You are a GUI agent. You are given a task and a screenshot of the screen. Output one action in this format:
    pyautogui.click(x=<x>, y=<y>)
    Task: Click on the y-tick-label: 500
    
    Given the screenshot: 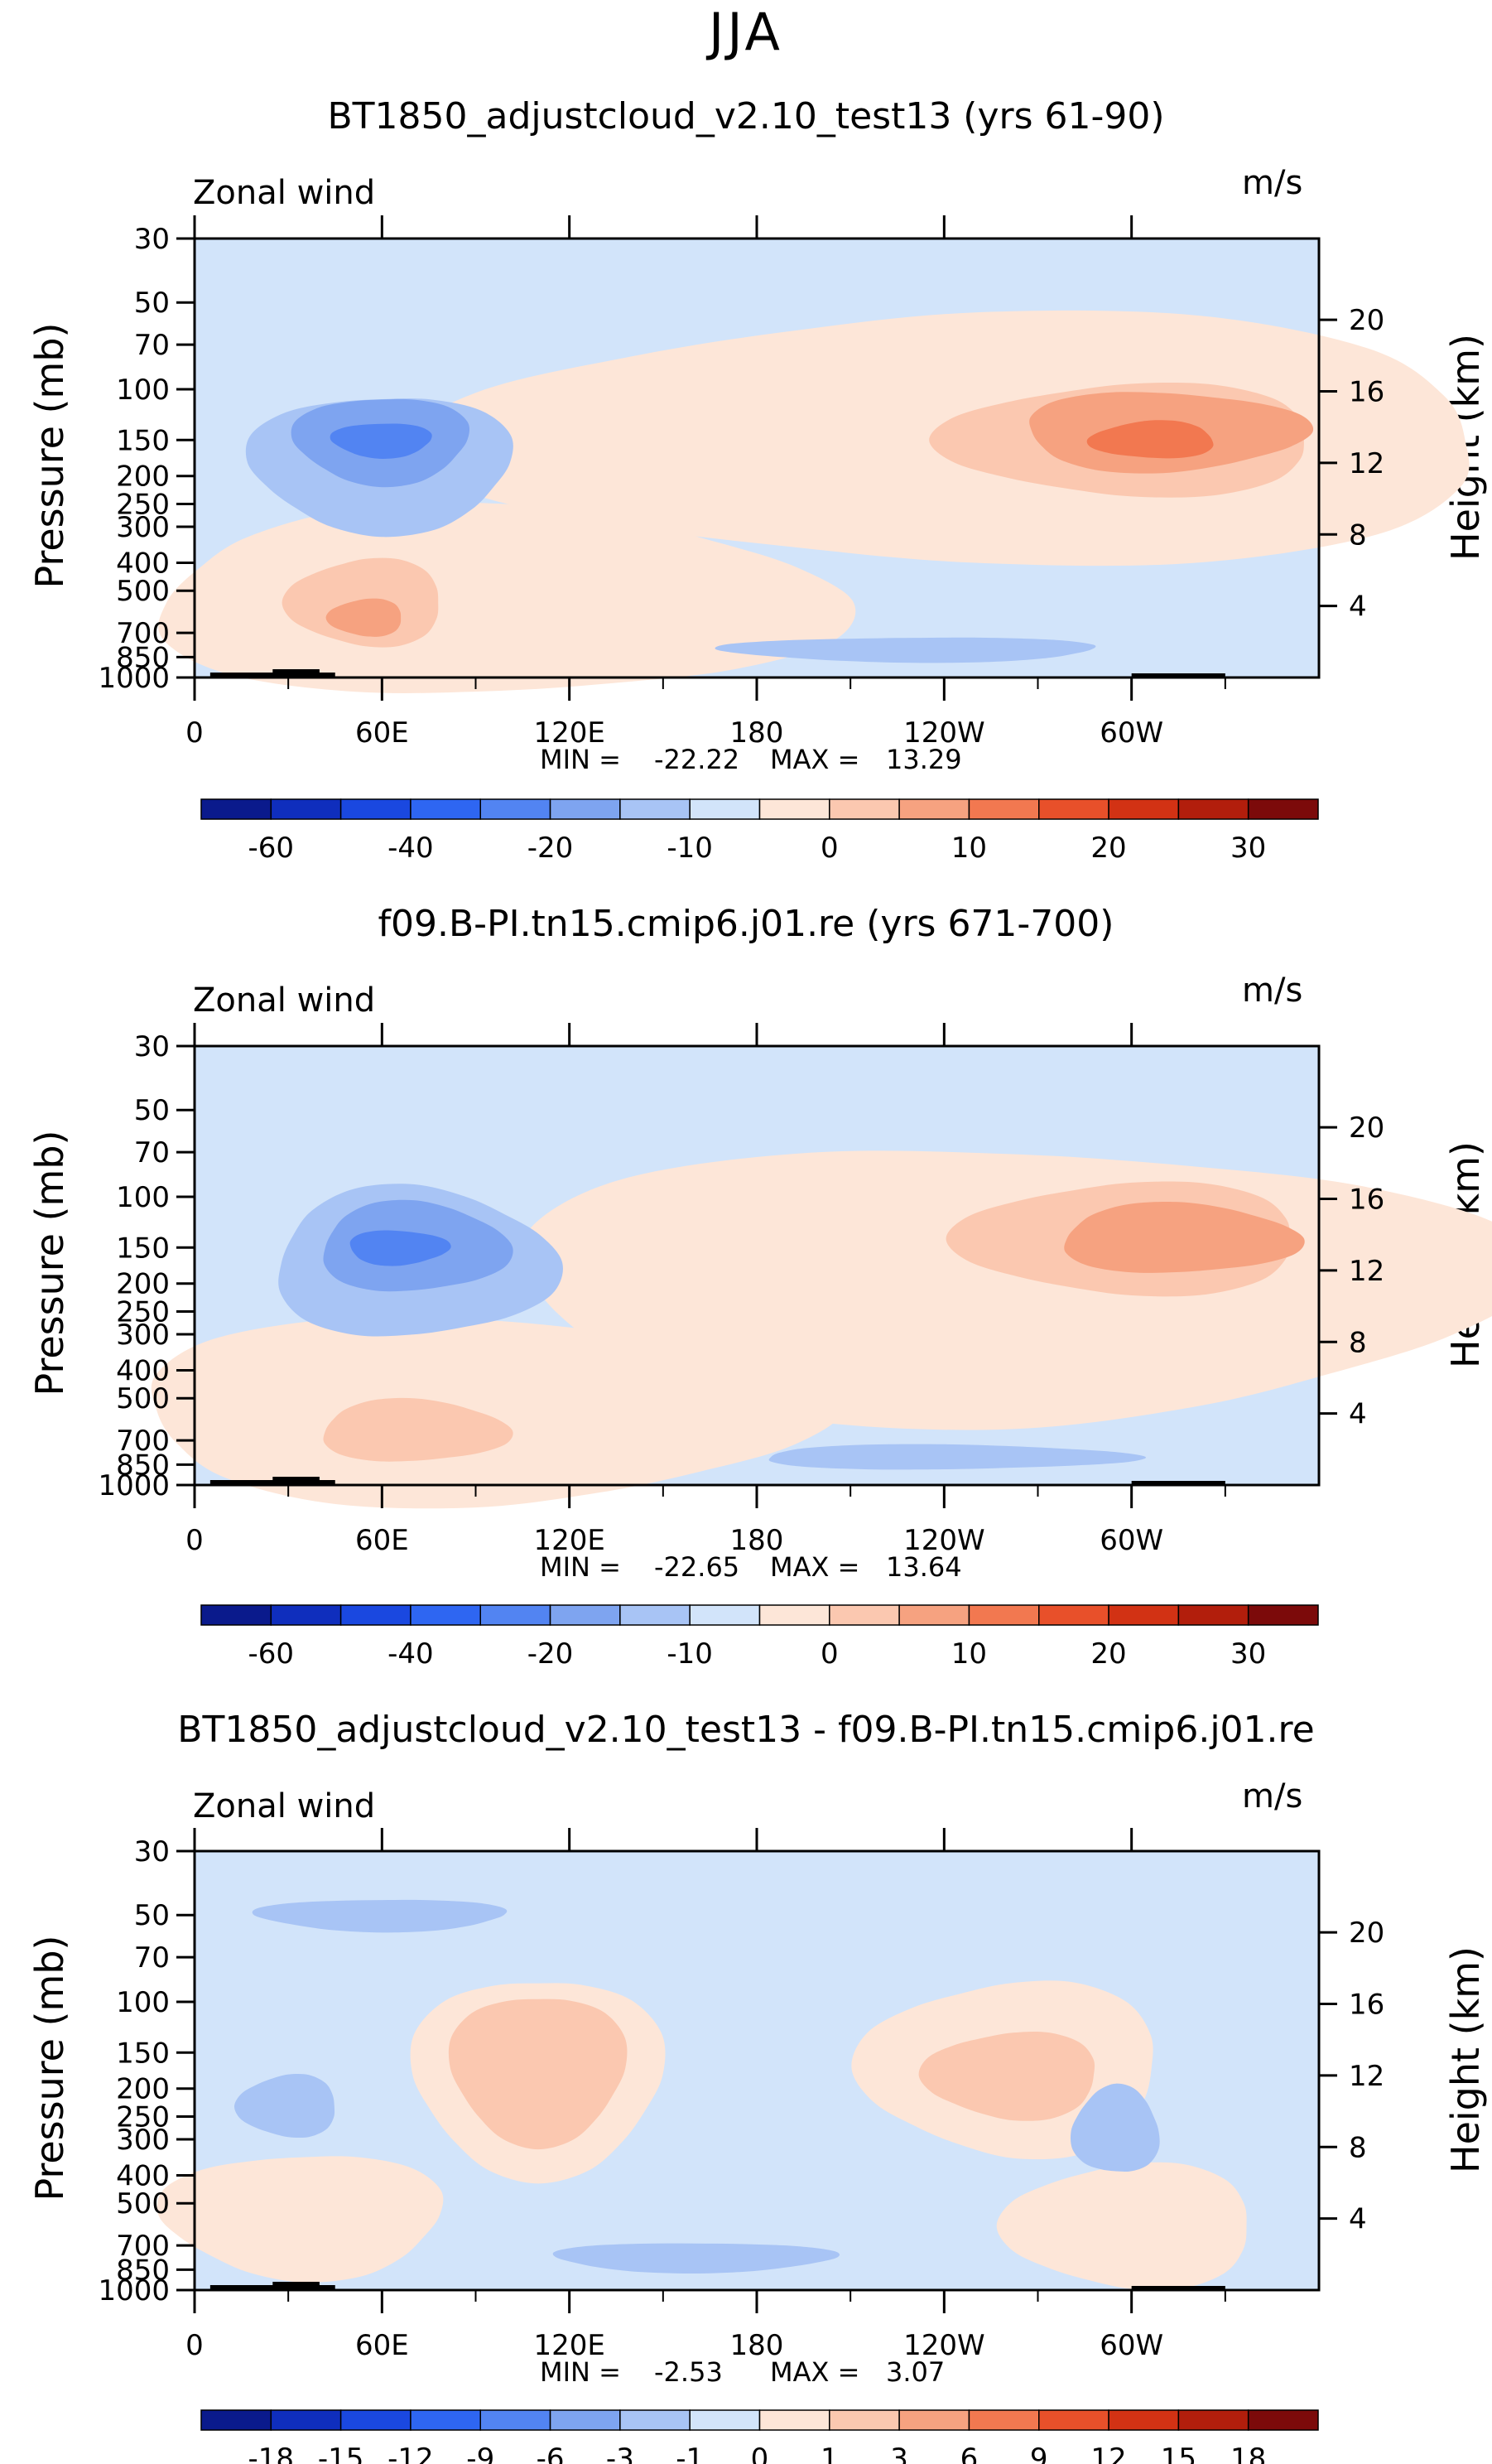 What is the action you would take?
    pyautogui.click(x=143, y=2203)
    